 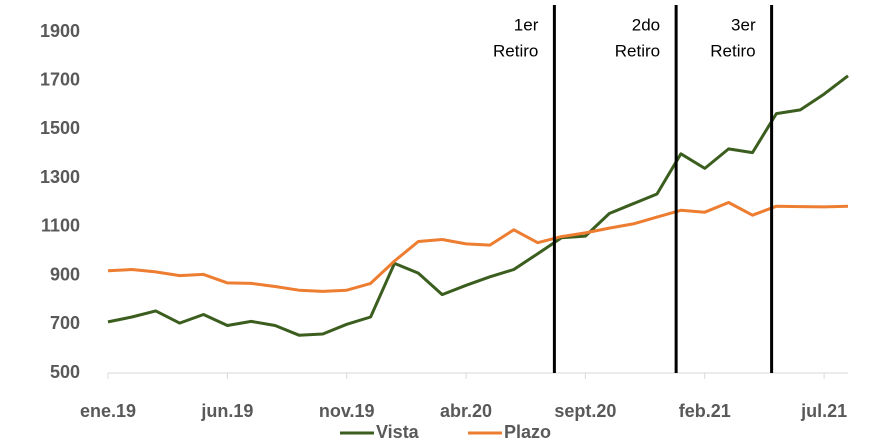 I want to click on y-tick-label: 1500, so click(x=60, y=128).